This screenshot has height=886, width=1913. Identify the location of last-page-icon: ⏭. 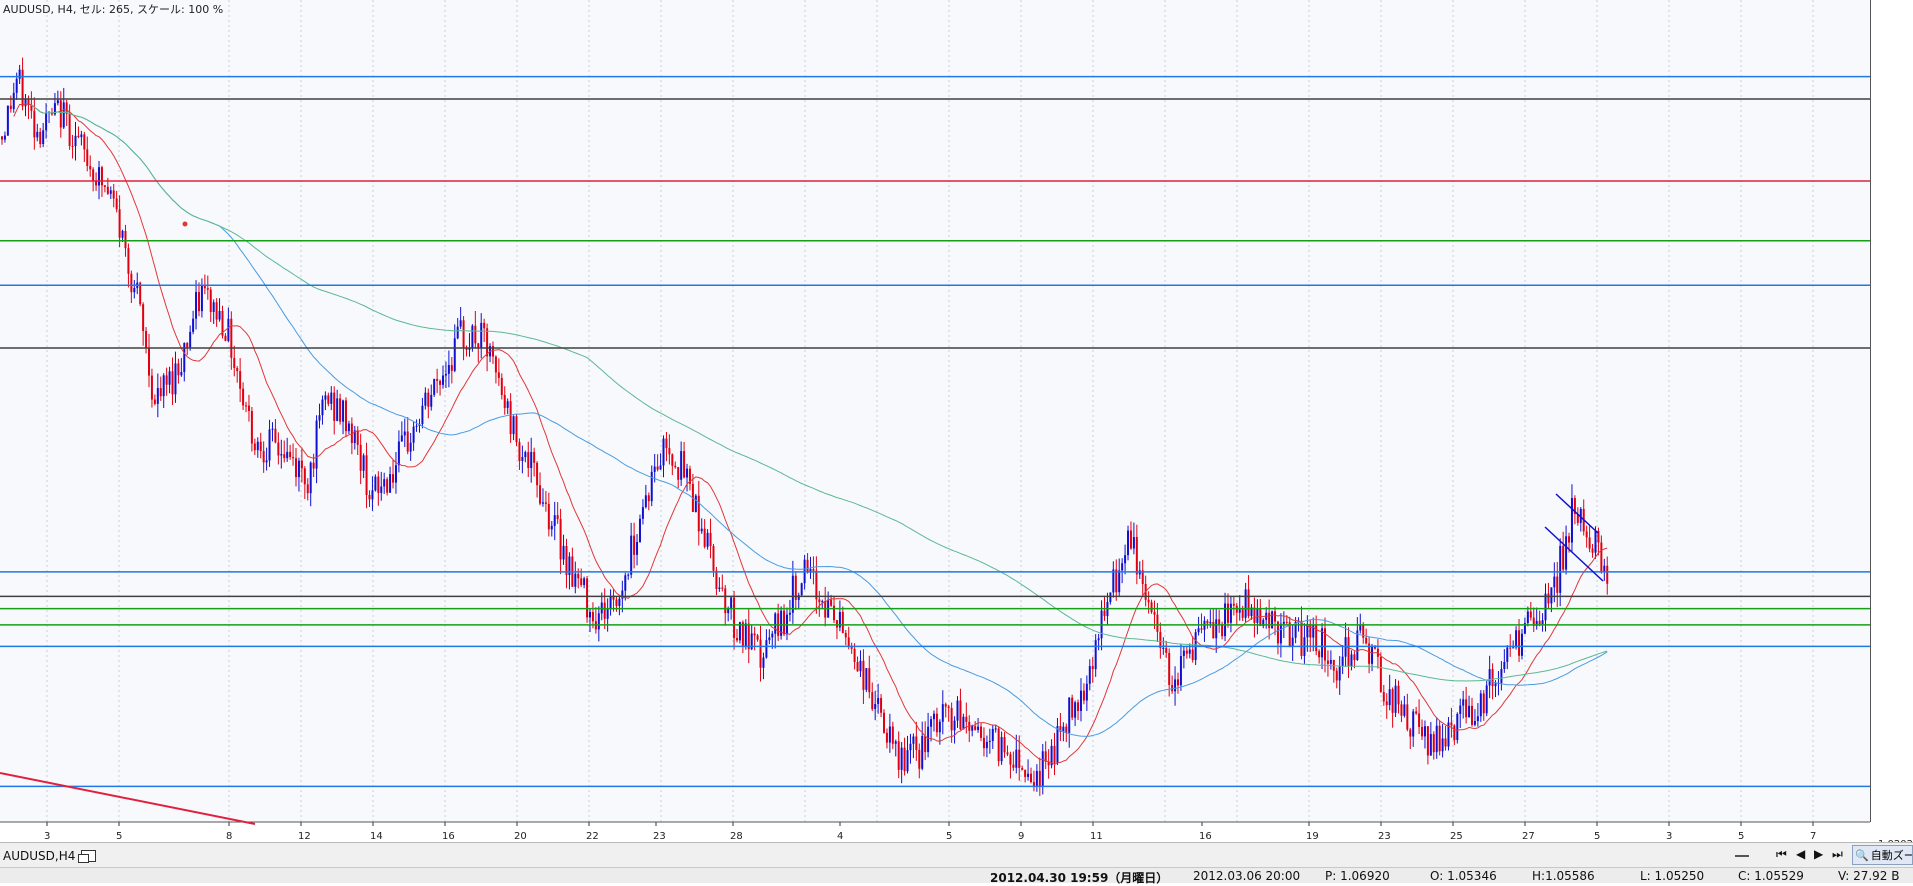
(1837, 854).